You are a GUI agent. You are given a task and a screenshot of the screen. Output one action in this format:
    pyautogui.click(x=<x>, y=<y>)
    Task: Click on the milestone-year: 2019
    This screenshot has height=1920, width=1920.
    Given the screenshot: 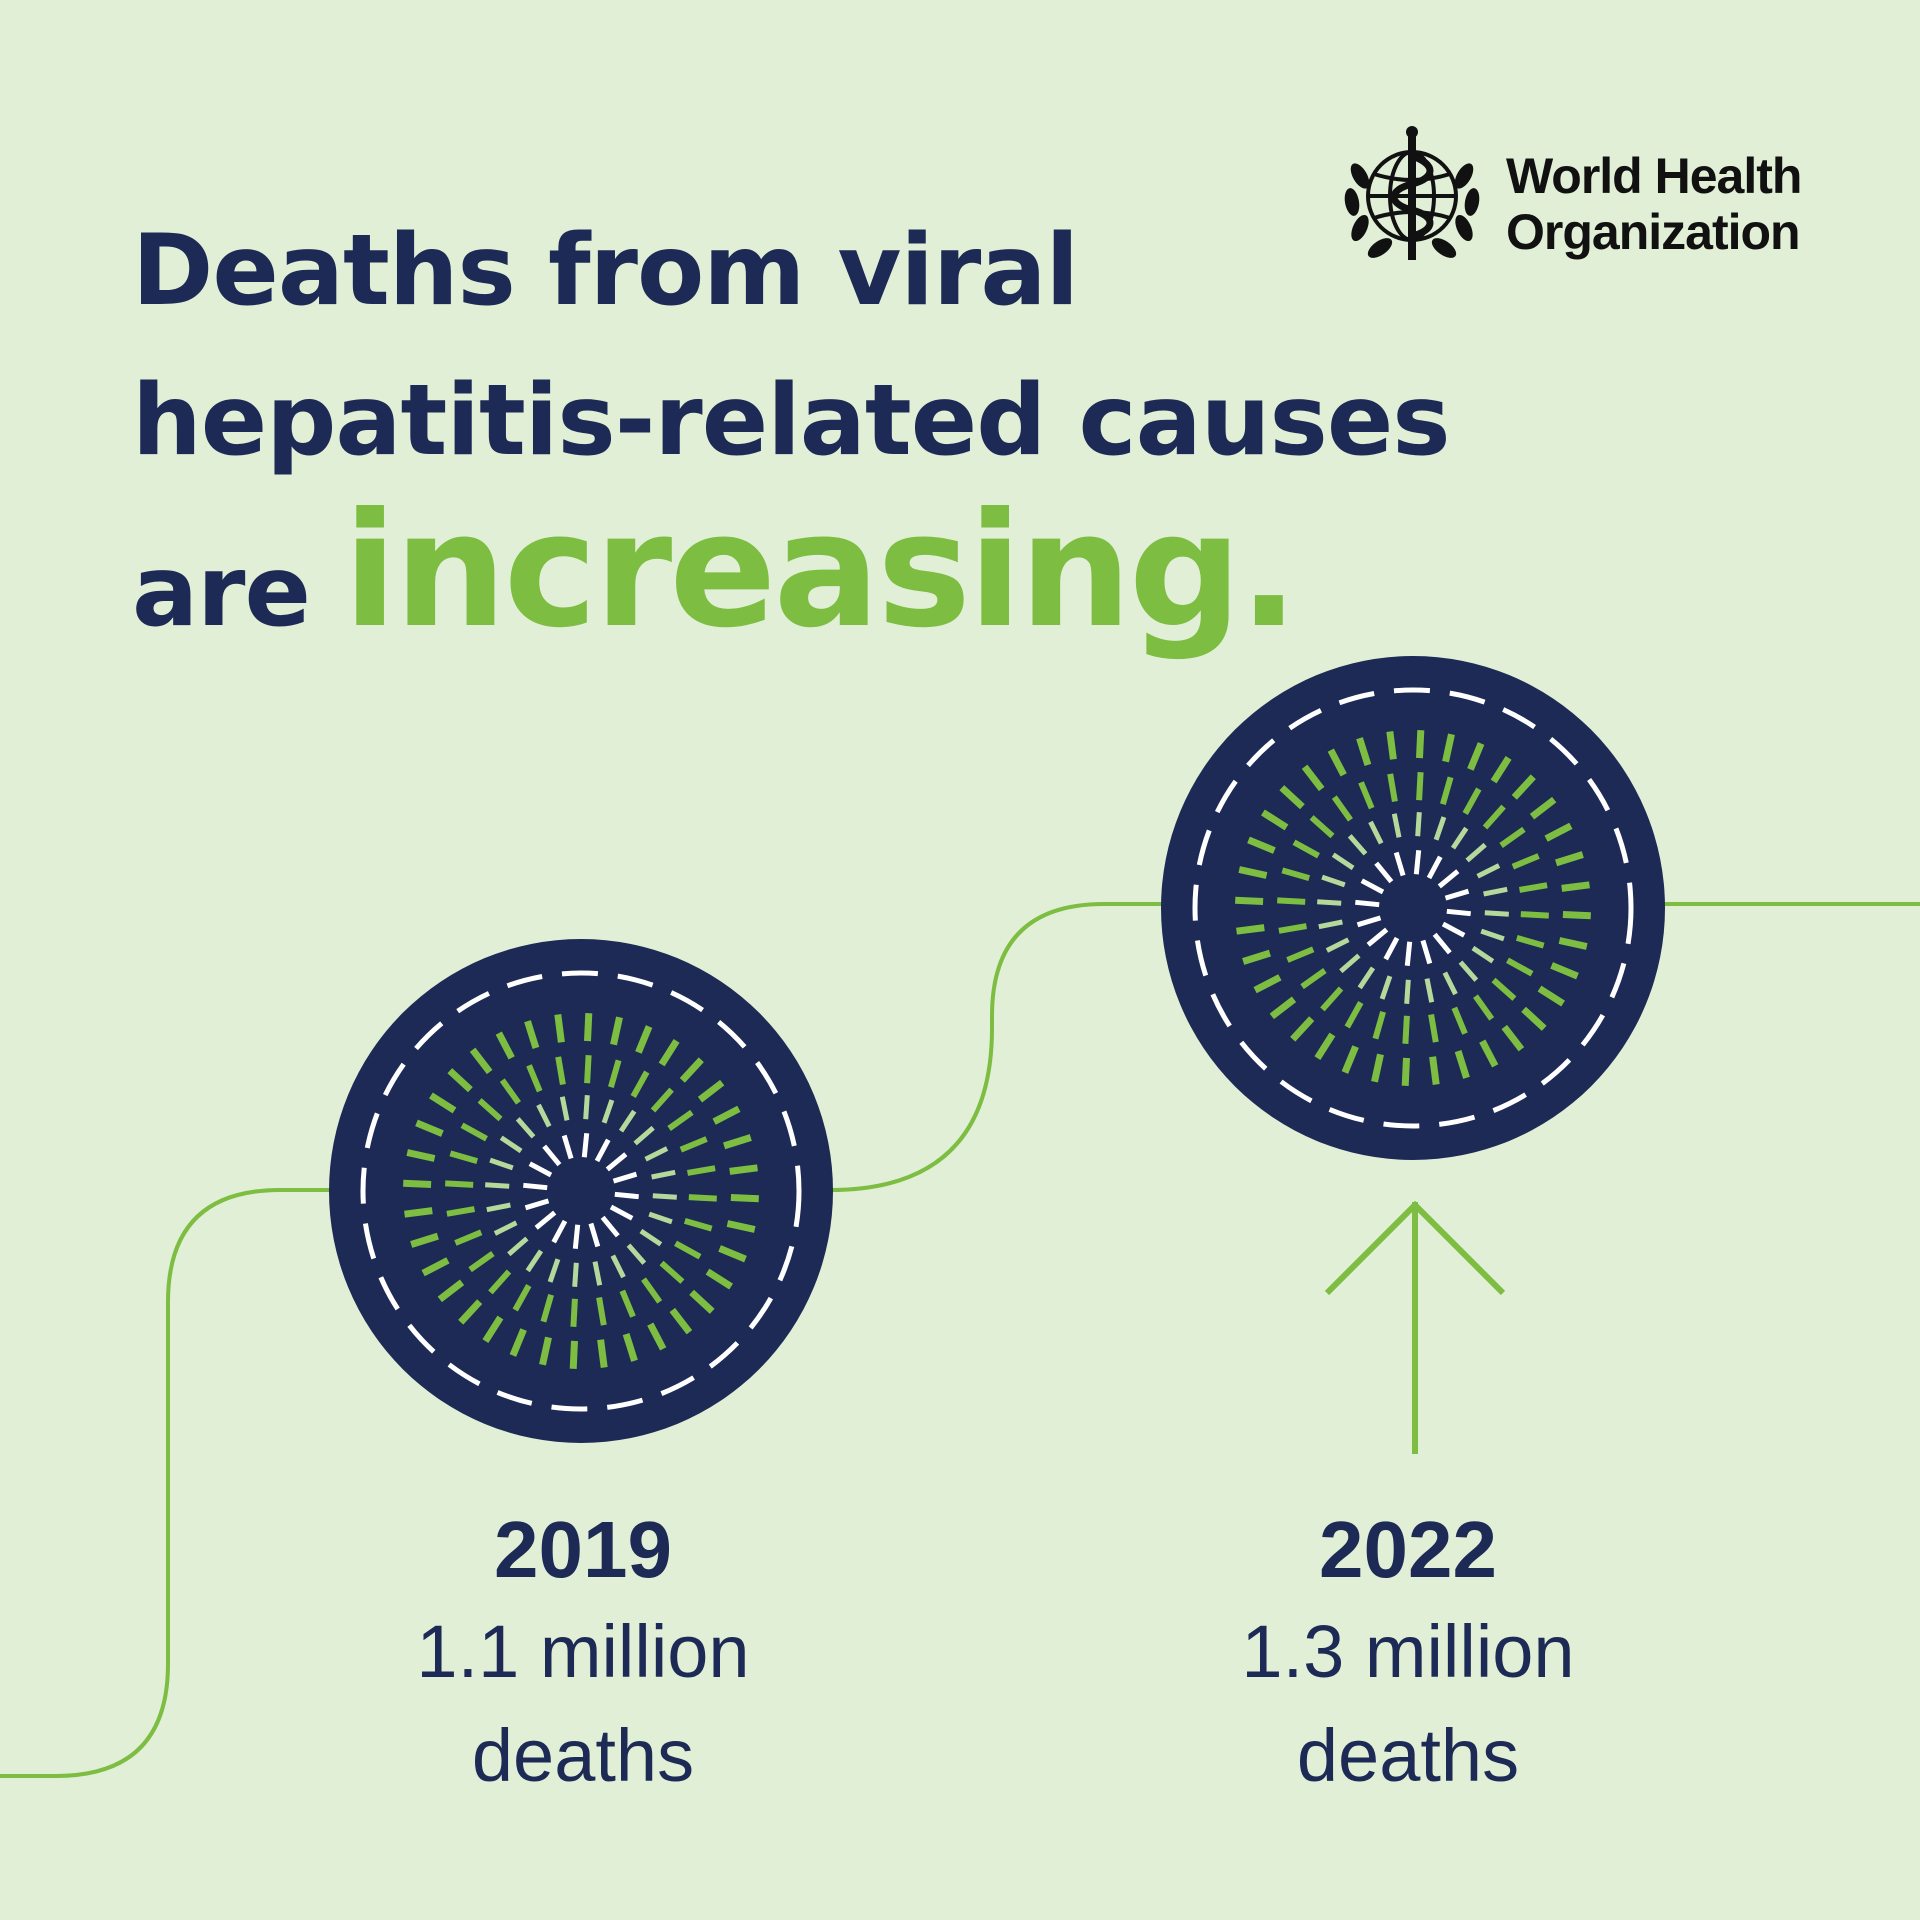 What is the action you would take?
    pyautogui.click(x=583, y=1549)
    